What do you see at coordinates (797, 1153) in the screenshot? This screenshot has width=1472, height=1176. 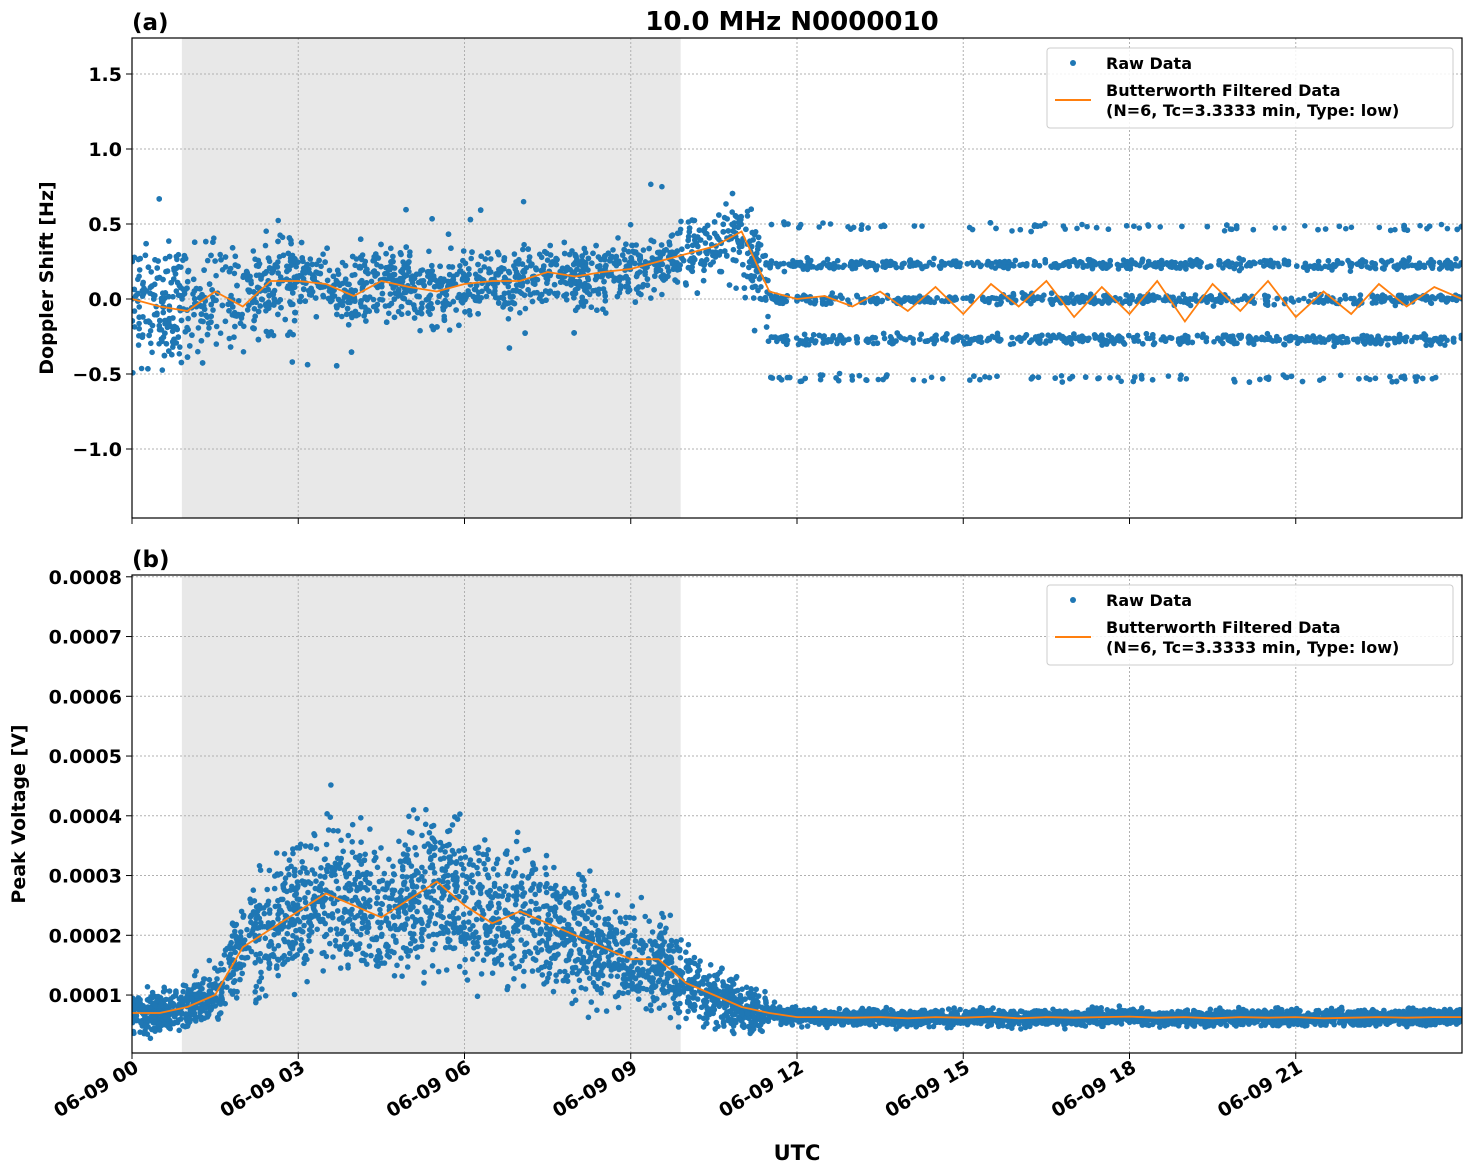 I see `x-axis-label: UTC` at bounding box center [797, 1153].